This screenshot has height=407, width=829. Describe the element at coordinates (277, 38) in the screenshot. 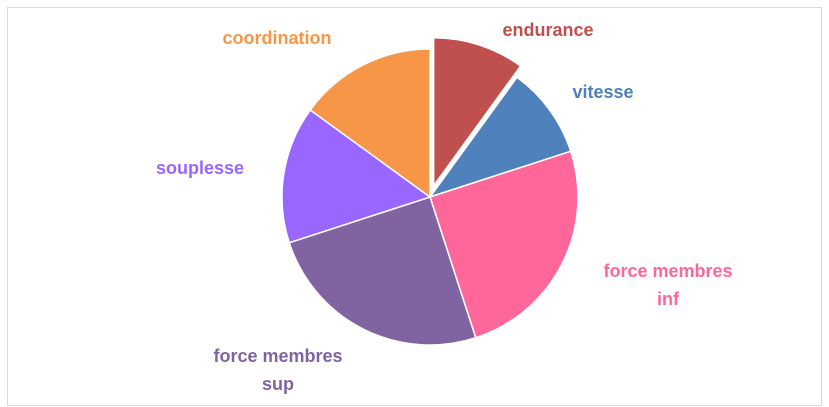

I see `slice-label: coordination` at that location.